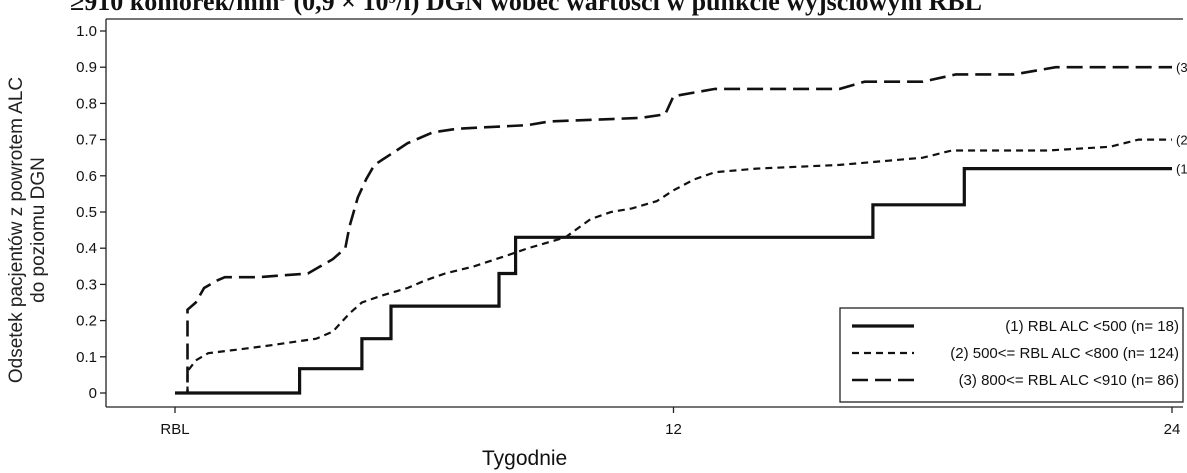 Image resolution: width=1187 pixels, height=473 pixels. What do you see at coordinates (86, 31) in the screenshot?
I see `y-tick-label: 1.0` at bounding box center [86, 31].